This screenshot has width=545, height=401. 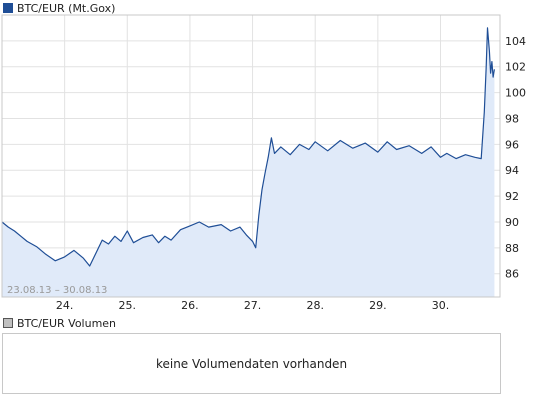 I want to click on x-tick-label: 29., so click(x=378, y=305).